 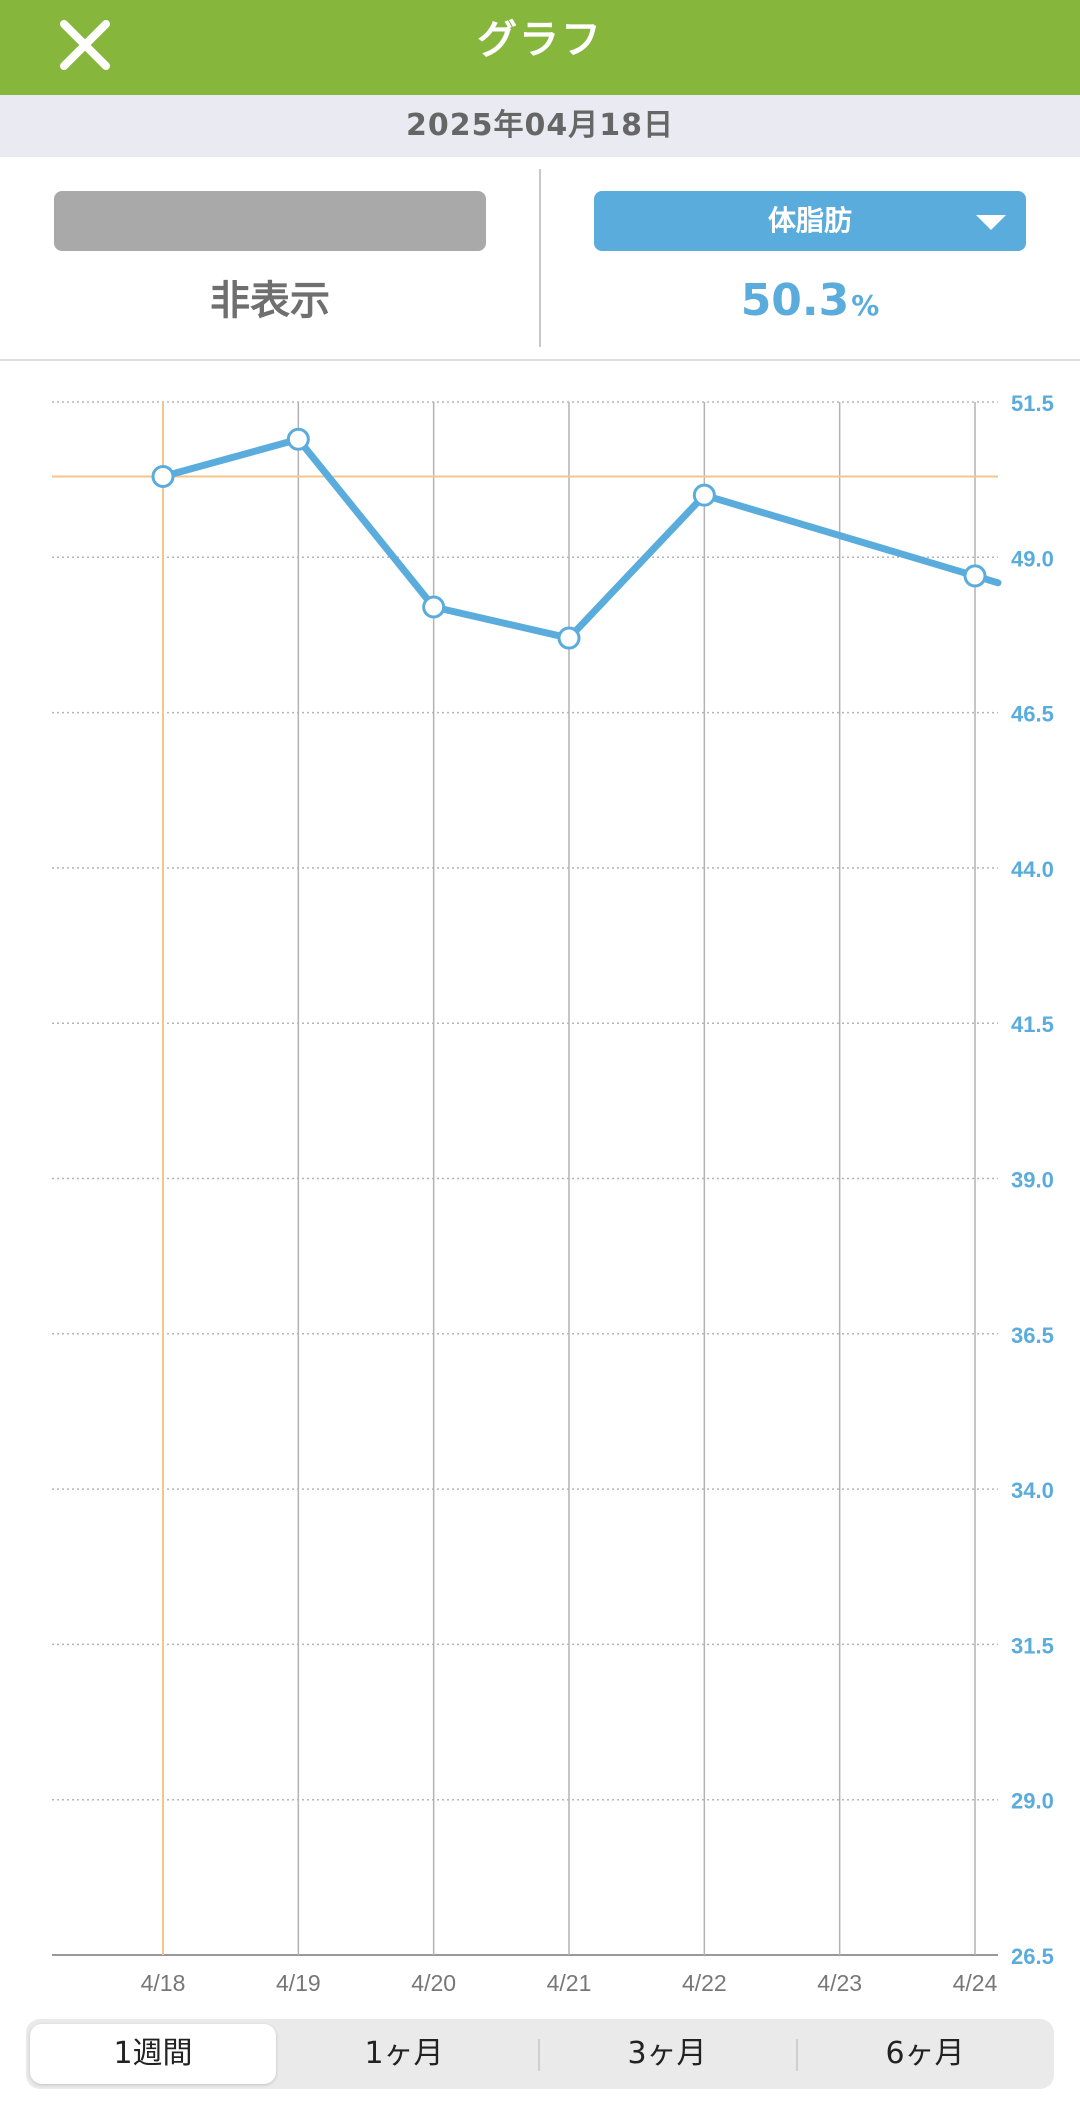 What do you see at coordinates (1032, 1180) in the screenshot?
I see `y-tick-label: 39.0` at bounding box center [1032, 1180].